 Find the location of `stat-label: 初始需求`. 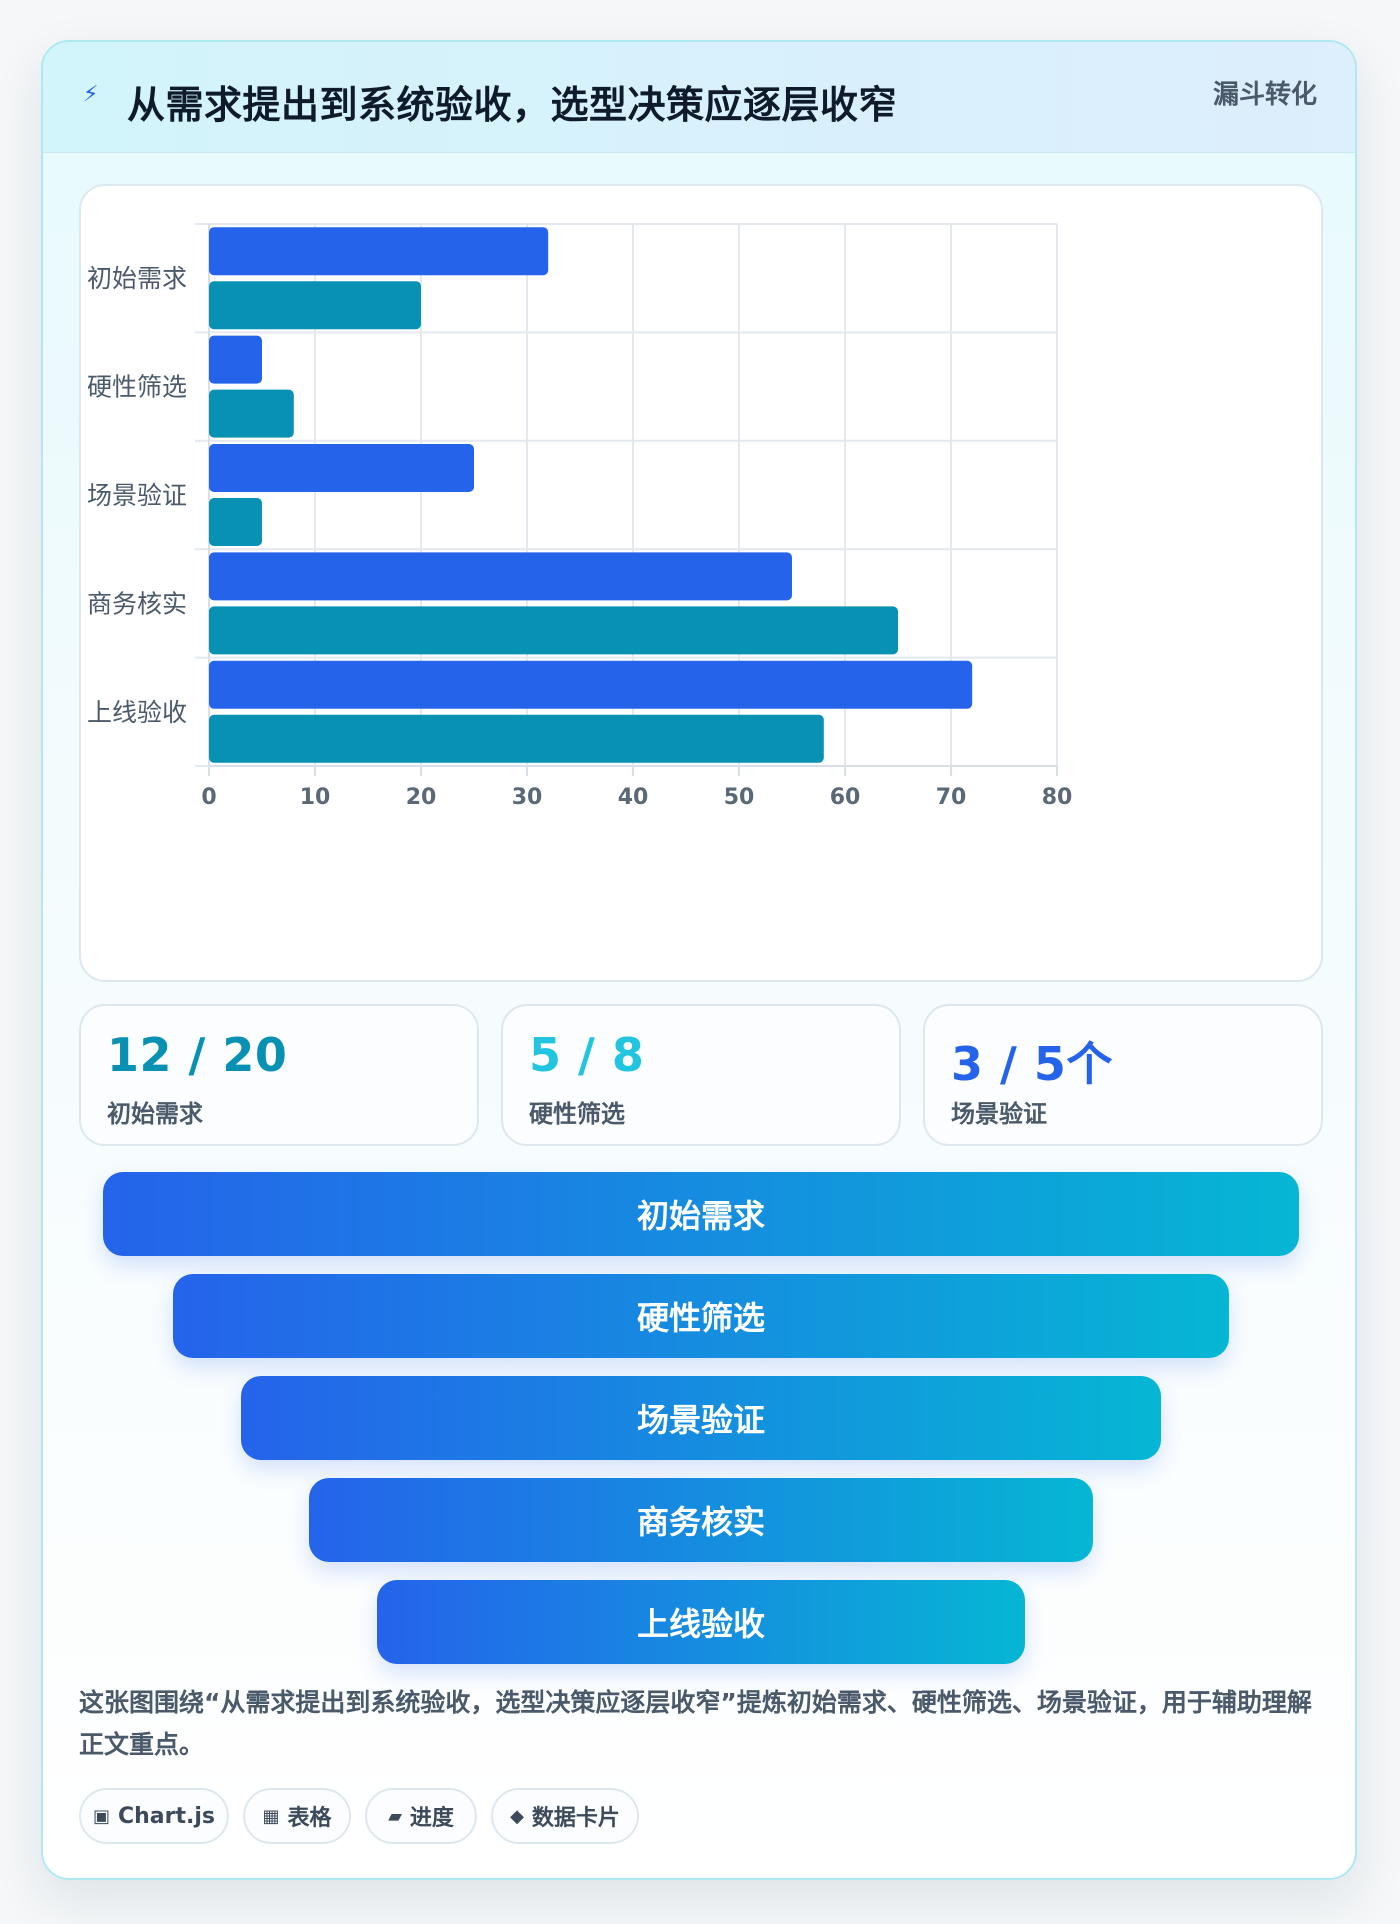

stat-label: 初始需求 is located at coordinates (155, 1114).